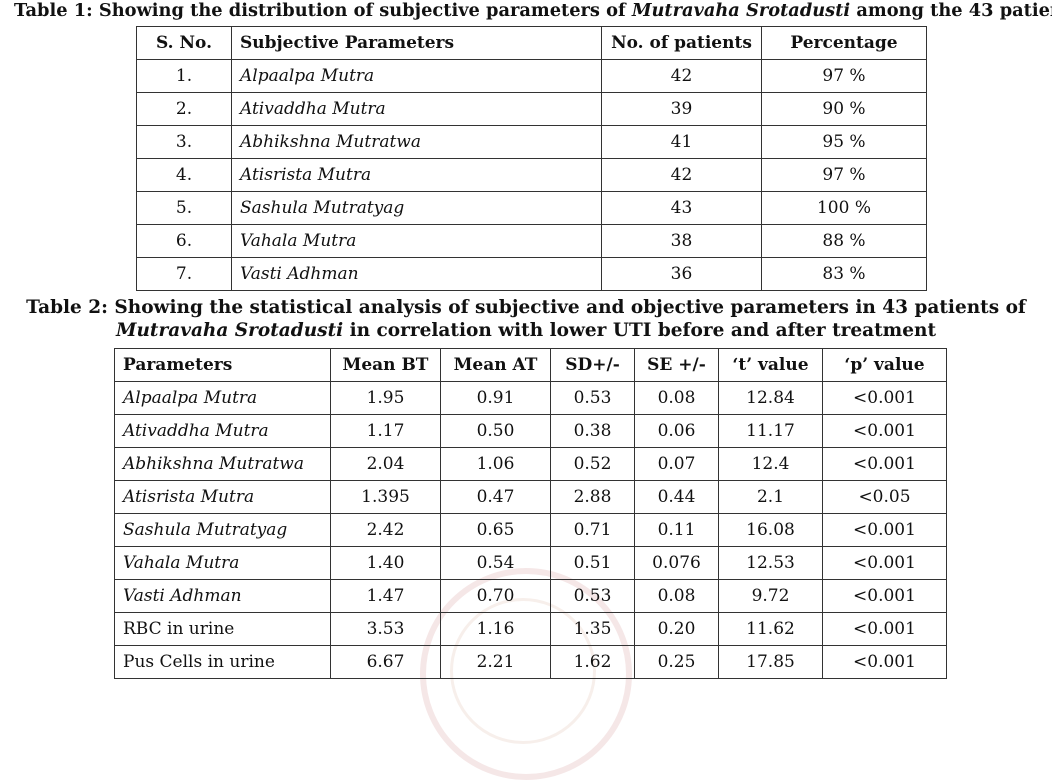  Describe the element at coordinates (495, 629) in the screenshot. I see `table2-cell-mean-at: 1.16` at that location.